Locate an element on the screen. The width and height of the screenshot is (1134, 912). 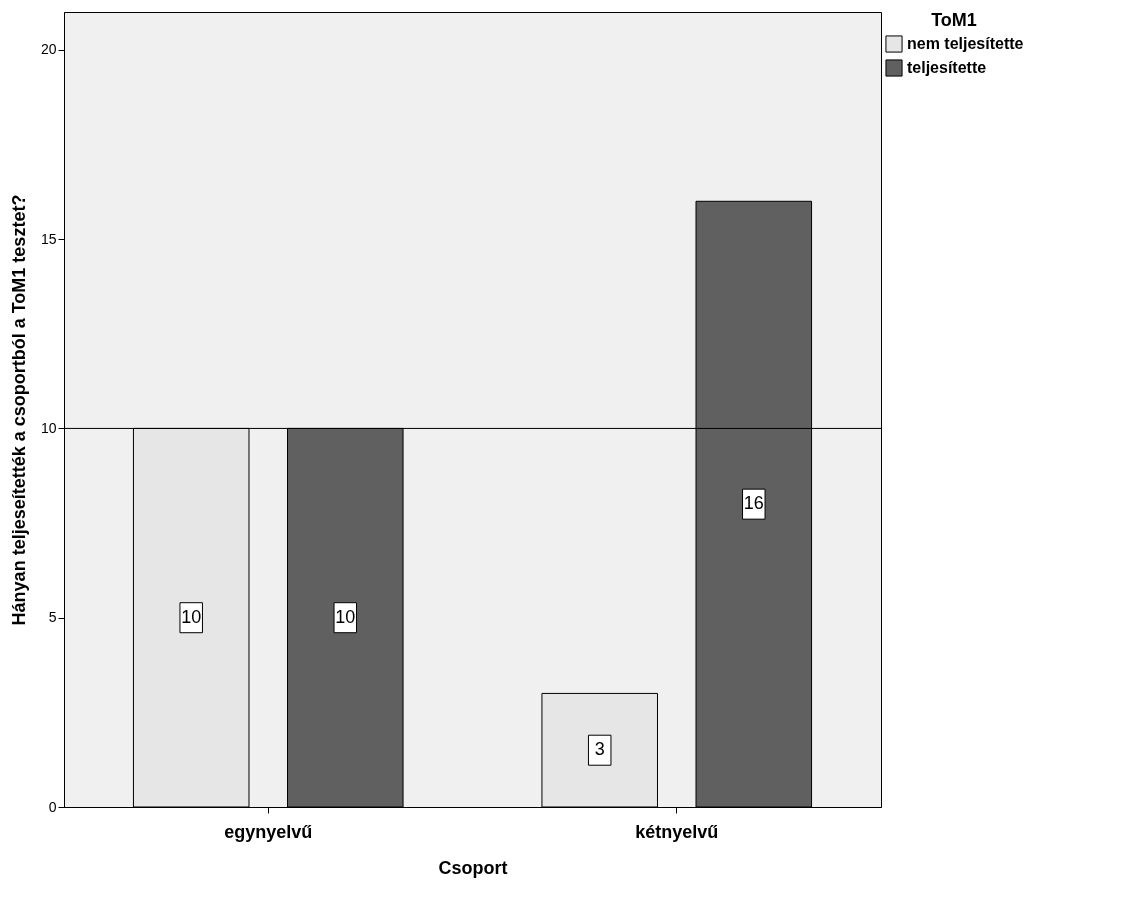
x-axis-title: Csoport is located at coordinates (473, 867).